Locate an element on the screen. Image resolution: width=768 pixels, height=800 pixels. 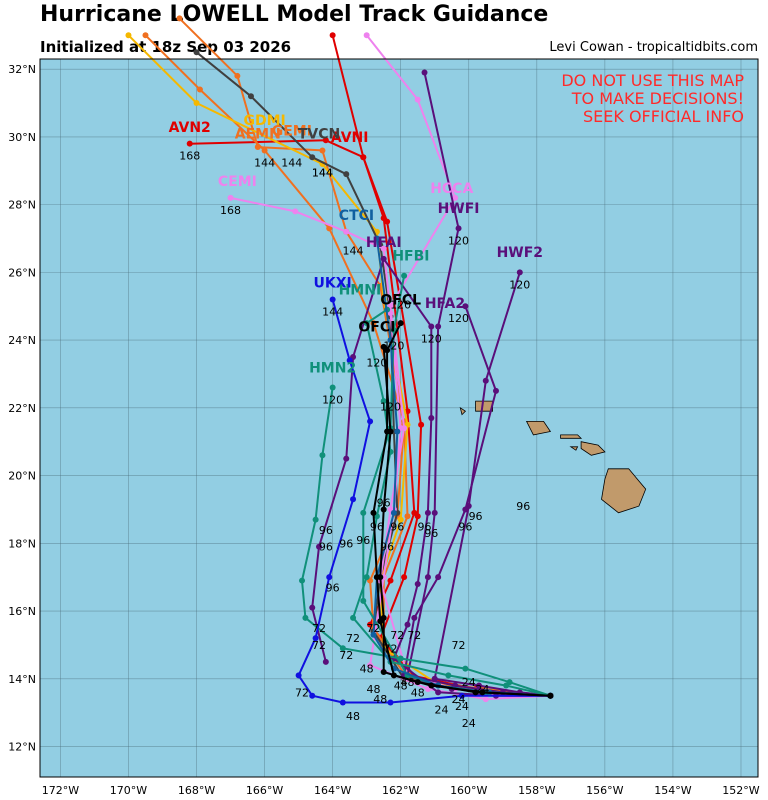
model-label-ofci: OFCI is located at coordinates (376, 328).